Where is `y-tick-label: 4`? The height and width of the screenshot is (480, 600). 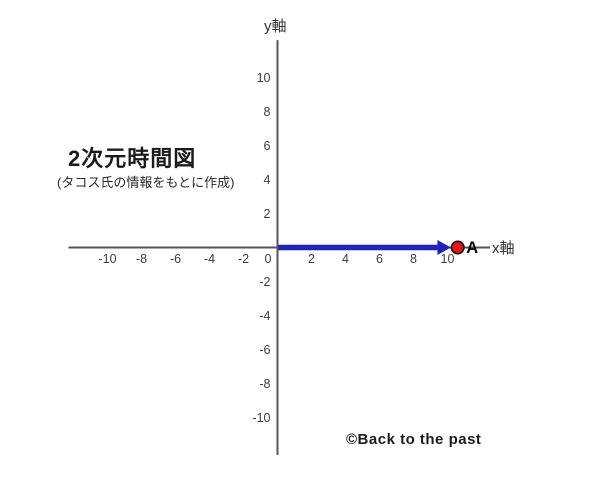 y-tick-label: 4 is located at coordinates (267, 180).